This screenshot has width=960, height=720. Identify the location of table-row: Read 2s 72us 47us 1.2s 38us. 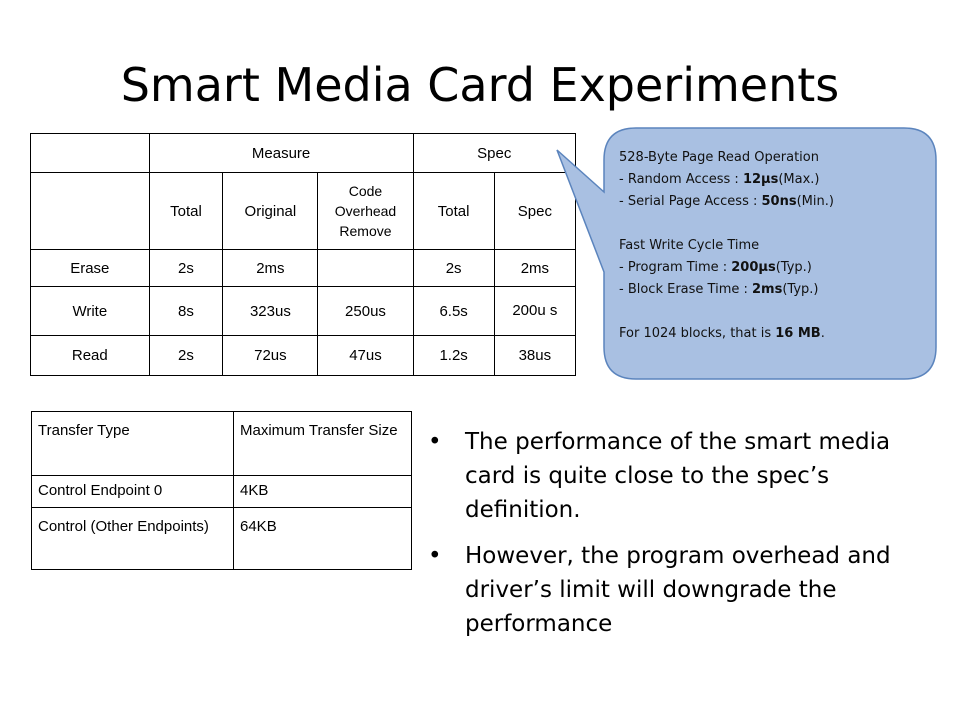
(303, 355).